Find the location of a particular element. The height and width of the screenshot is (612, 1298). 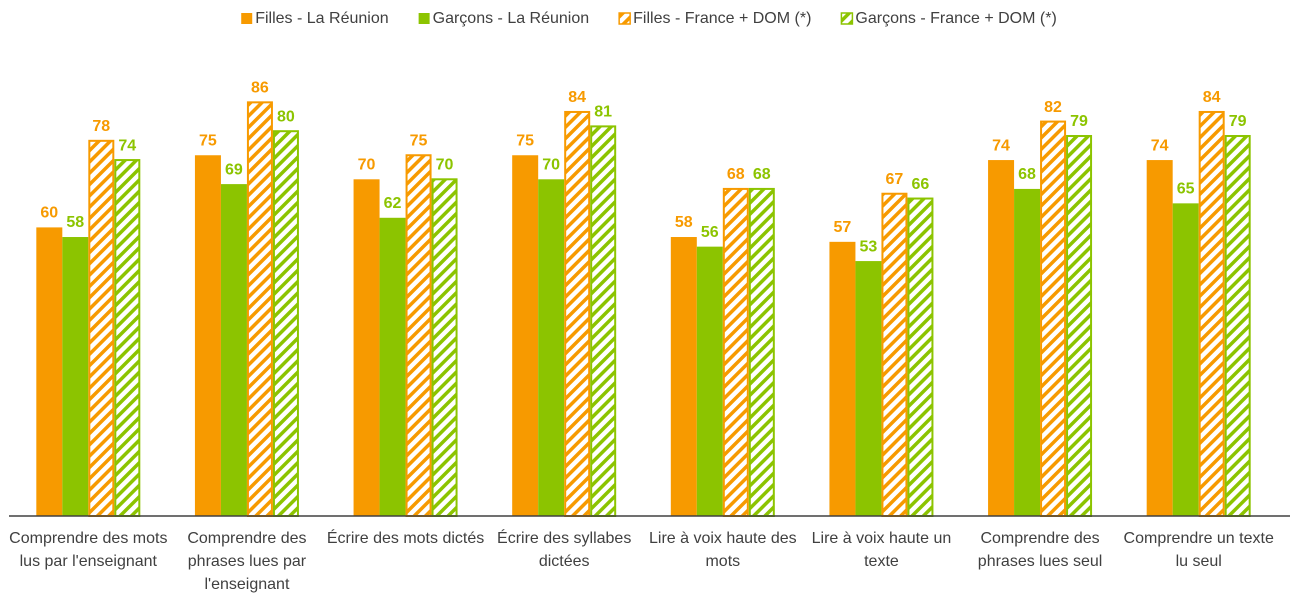

data-label: 69 is located at coordinates (234, 169).